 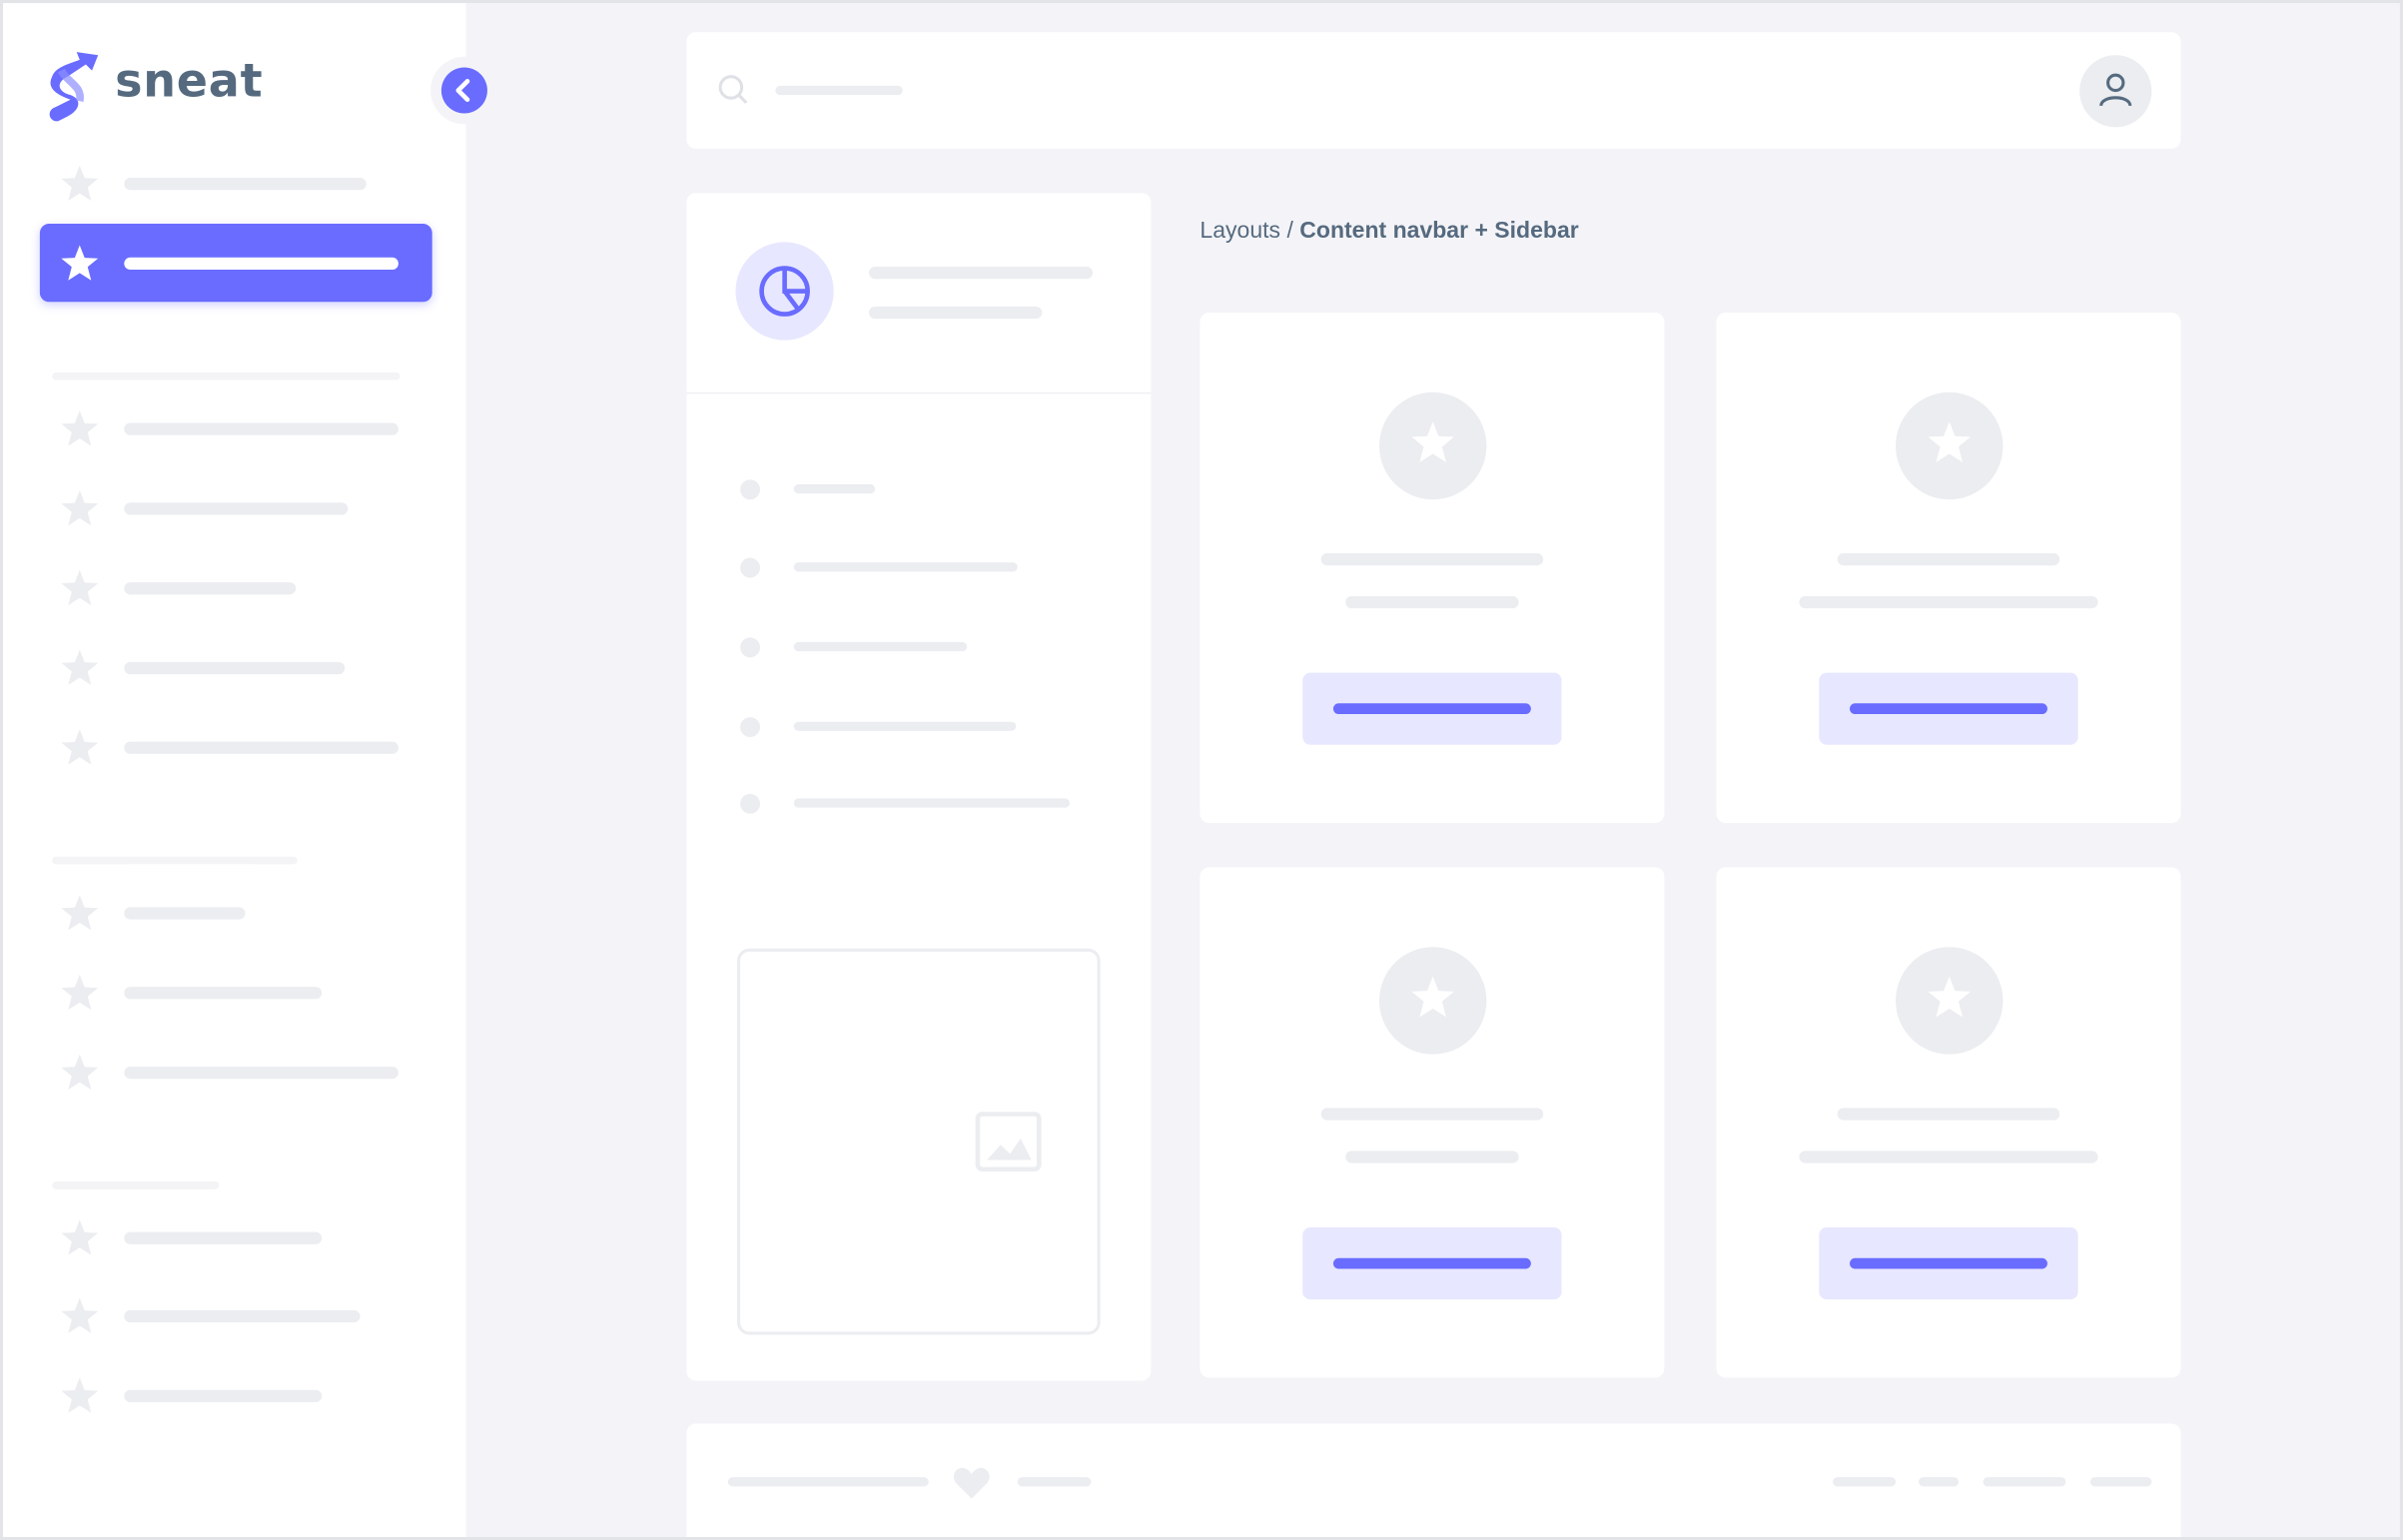 I want to click on sidebar-toggle, so click(x=464, y=90).